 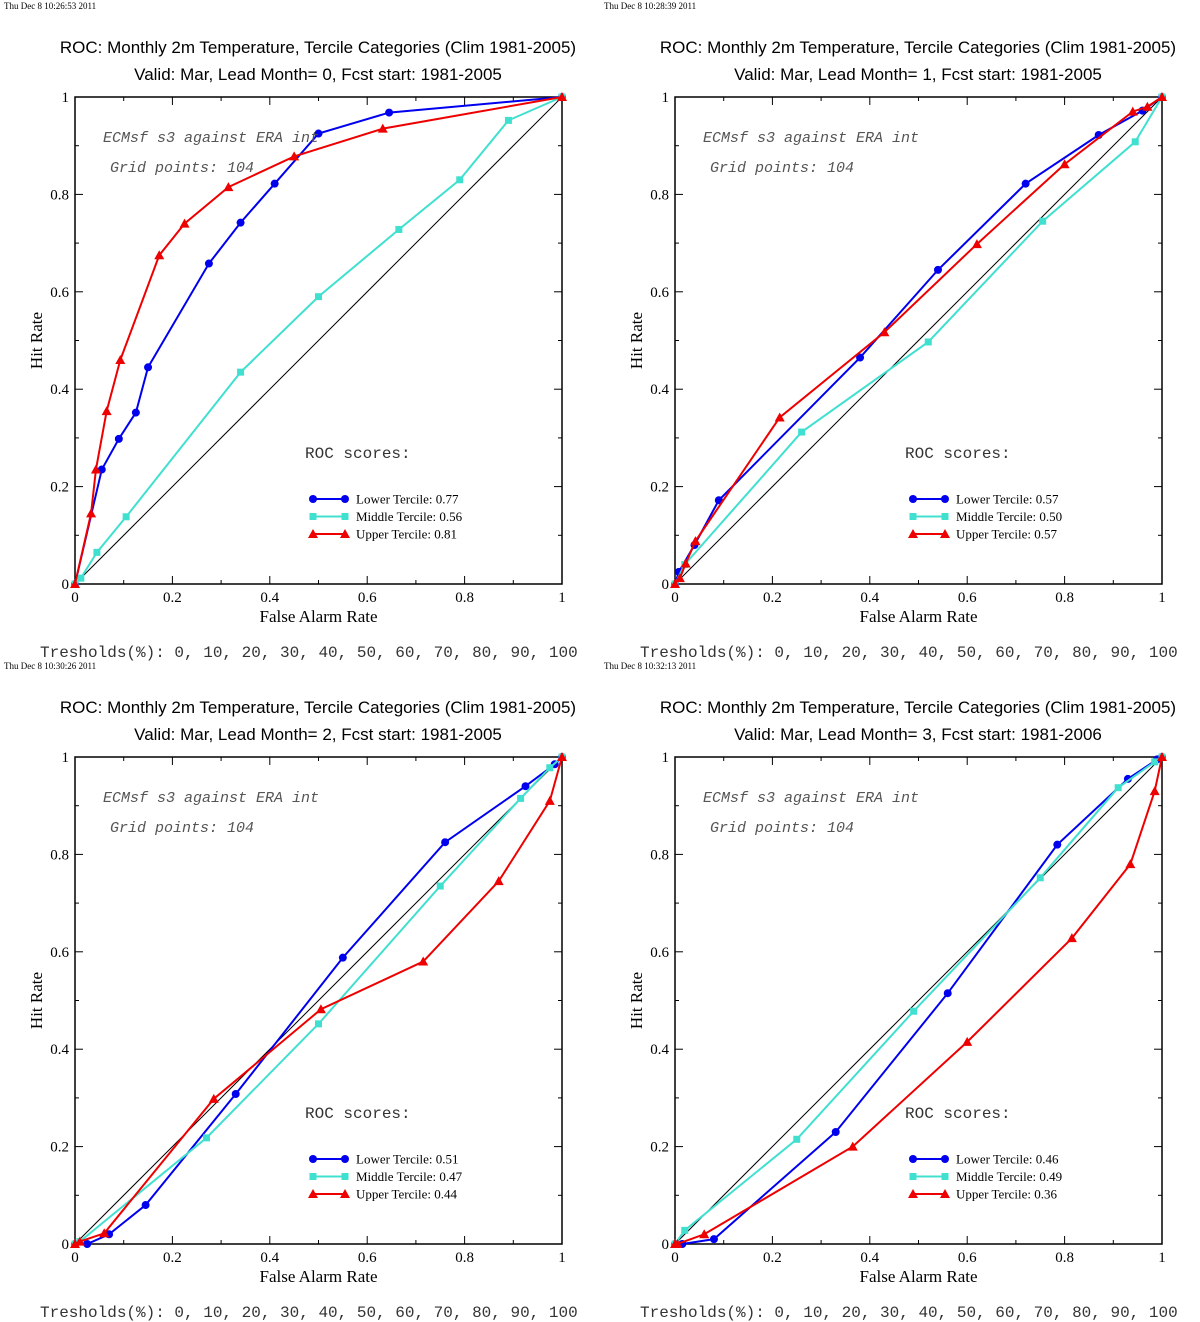 I want to click on legend-label-lower: Lower Tercile: 0.46, so click(x=1007, y=1159).